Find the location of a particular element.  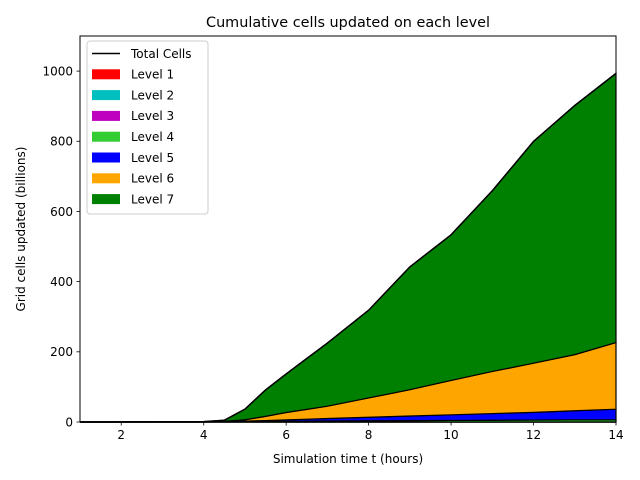

legend-label-level-3: Level 3 is located at coordinates (152, 116).